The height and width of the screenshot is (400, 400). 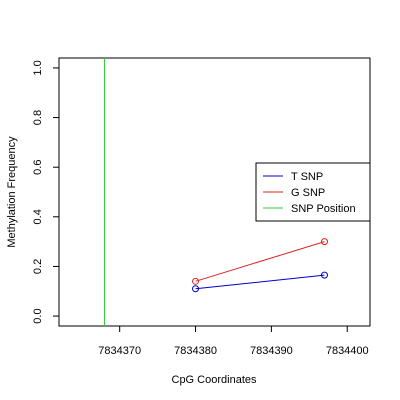 What do you see at coordinates (38, 216) in the screenshot?
I see `y-tick-label: 0.4` at bounding box center [38, 216].